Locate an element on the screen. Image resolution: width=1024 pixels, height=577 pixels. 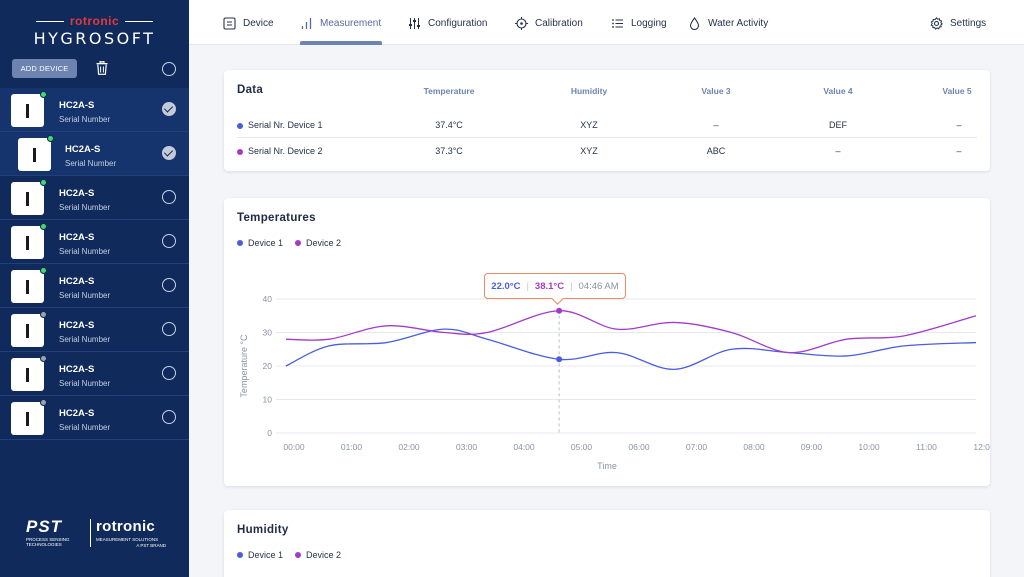
cell-r1-value3: – is located at coordinates (716, 125).